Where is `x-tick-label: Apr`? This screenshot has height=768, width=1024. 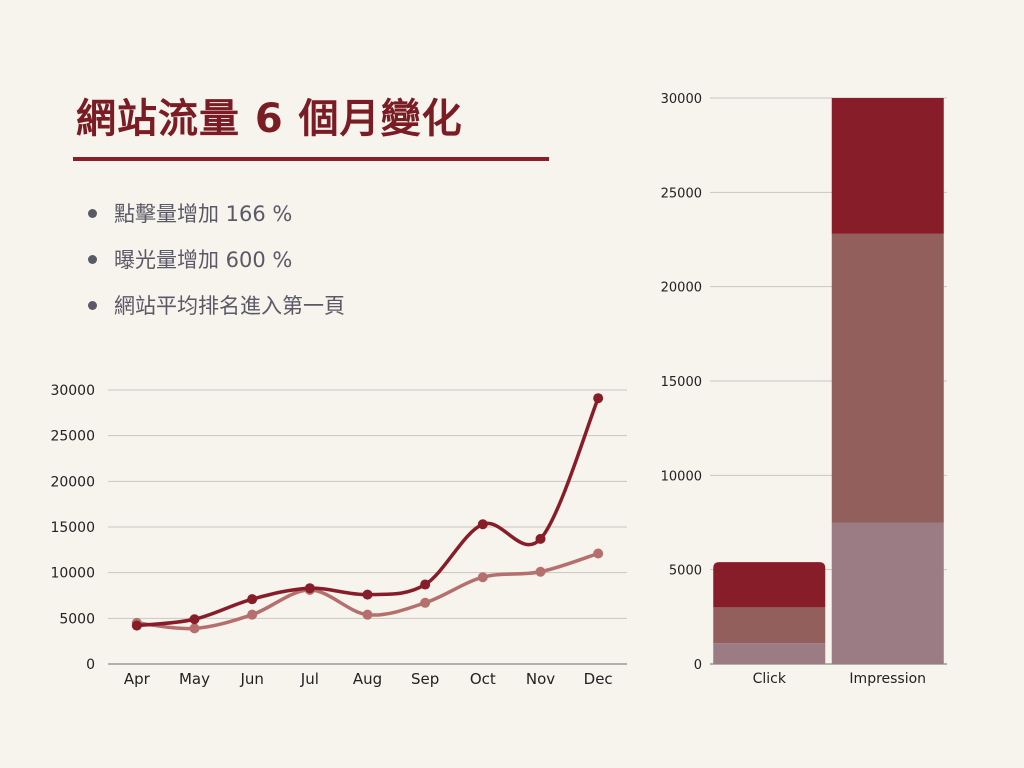 x-tick-label: Apr is located at coordinates (137, 679).